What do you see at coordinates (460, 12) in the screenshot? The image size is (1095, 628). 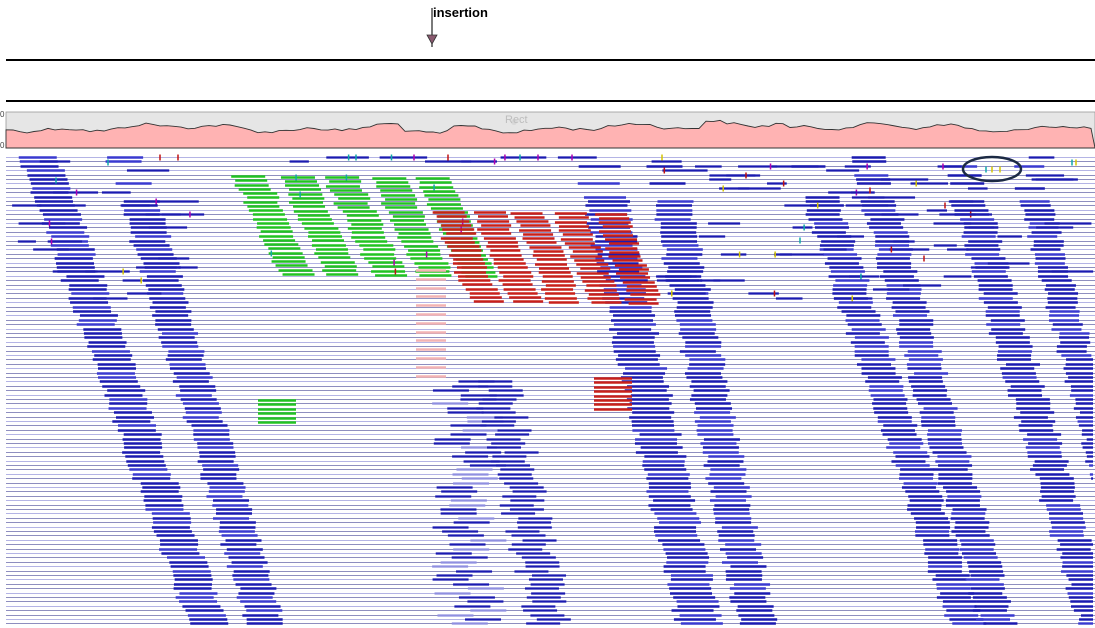 I see `insertion-label: insertion` at bounding box center [460, 12].